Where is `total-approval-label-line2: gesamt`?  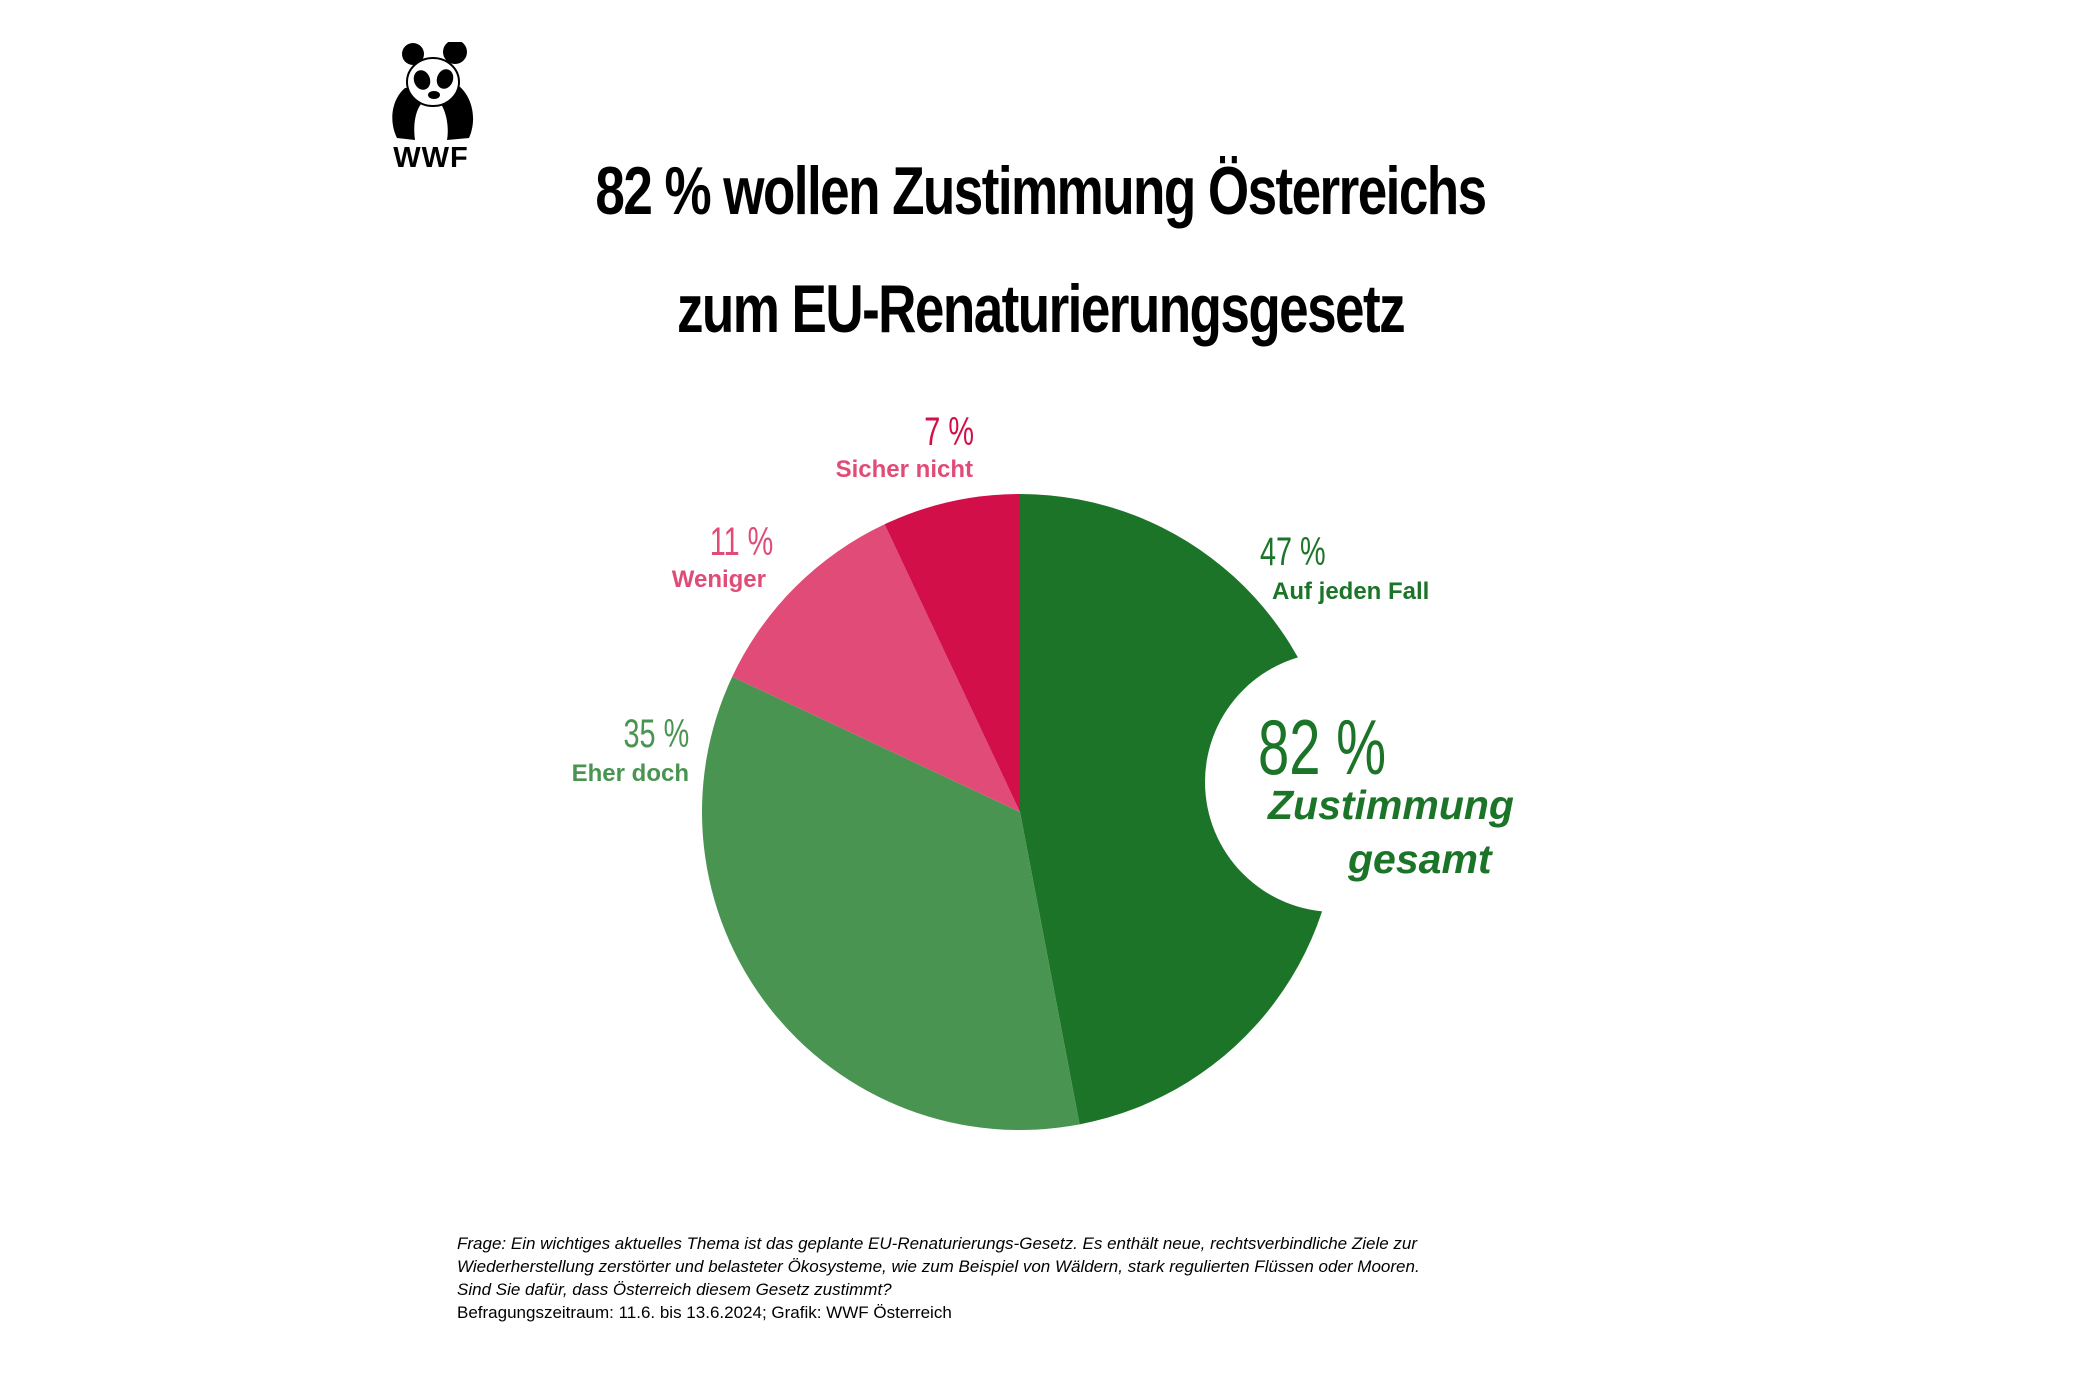 total-approval-label-line2: gesamt is located at coordinates (1420, 859).